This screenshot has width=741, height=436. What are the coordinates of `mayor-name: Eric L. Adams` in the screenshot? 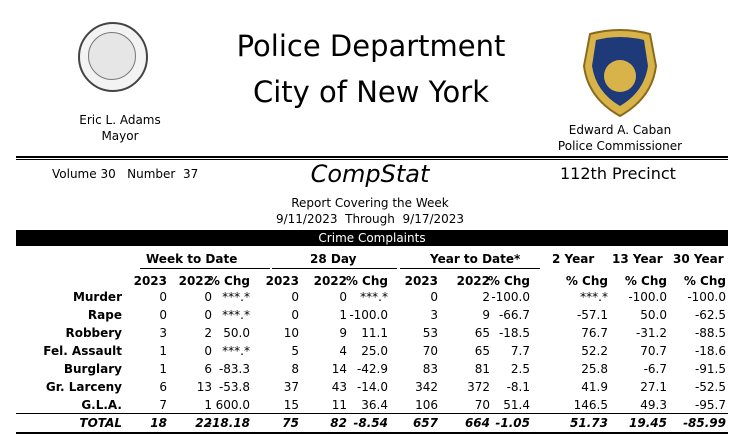 It's located at (120, 120).